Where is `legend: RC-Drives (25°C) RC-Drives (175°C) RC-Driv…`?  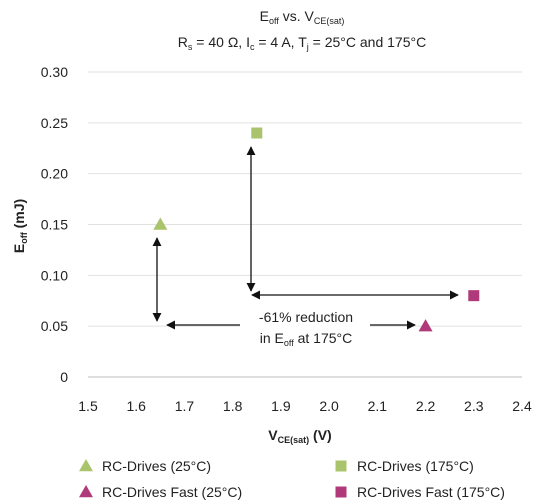
legend: RC-Drives (25°C) RC-Drives (175°C) RC-Driv… is located at coordinates (292, 479).